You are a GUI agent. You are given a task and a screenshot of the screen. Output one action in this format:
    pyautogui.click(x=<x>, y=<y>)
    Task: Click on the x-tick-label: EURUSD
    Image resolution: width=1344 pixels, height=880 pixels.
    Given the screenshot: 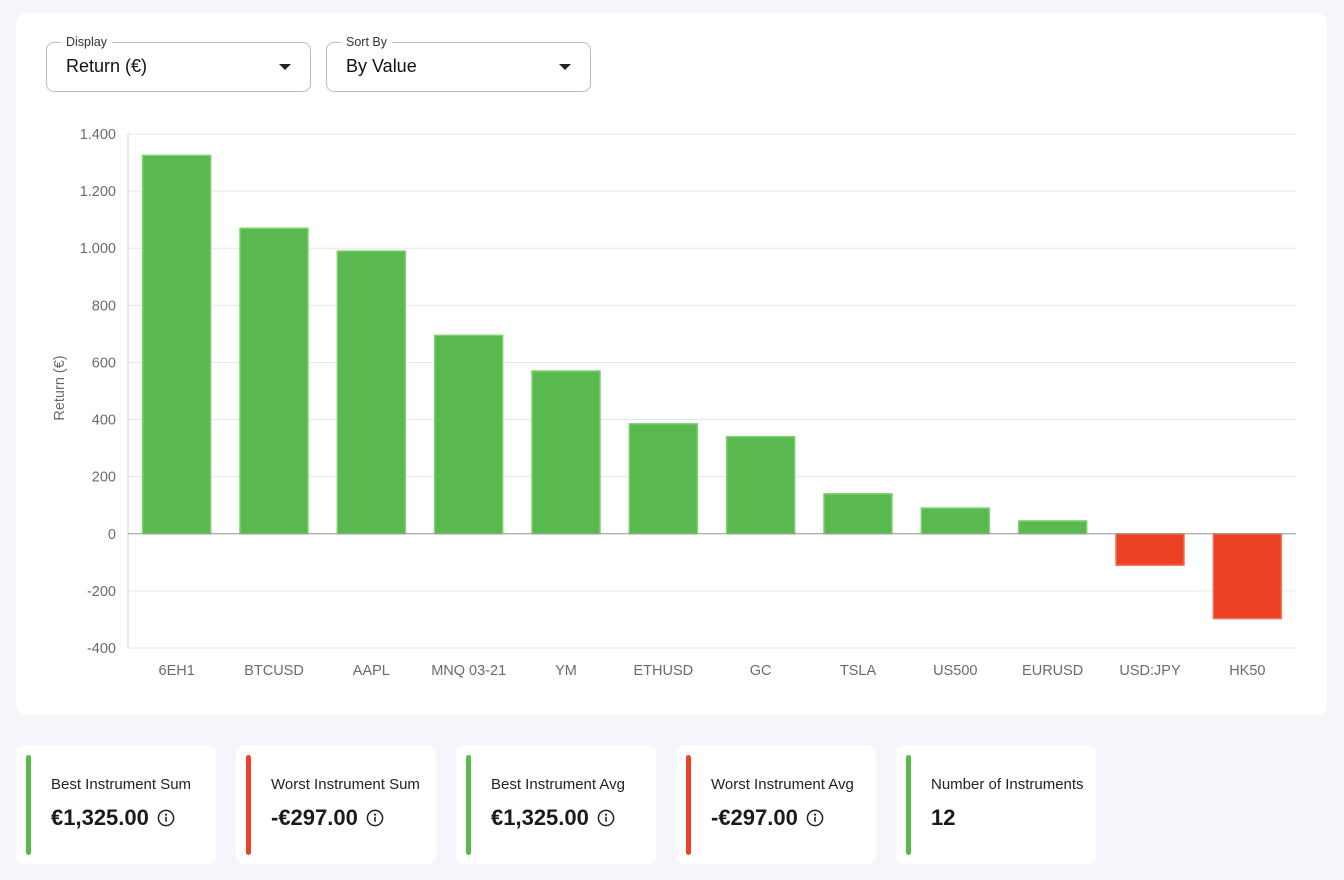 What is the action you would take?
    pyautogui.click(x=1052, y=671)
    